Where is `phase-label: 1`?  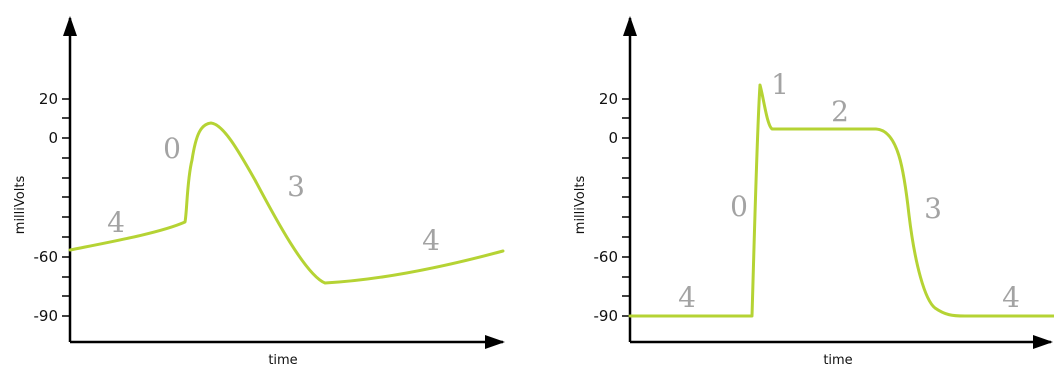 phase-label: 1 is located at coordinates (780, 84).